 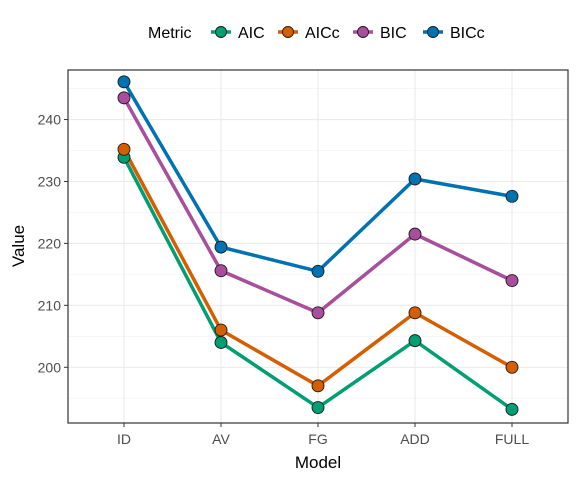 What do you see at coordinates (317, 439) in the screenshot?
I see `x-tick-label: FG` at bounding box center [317, 439].